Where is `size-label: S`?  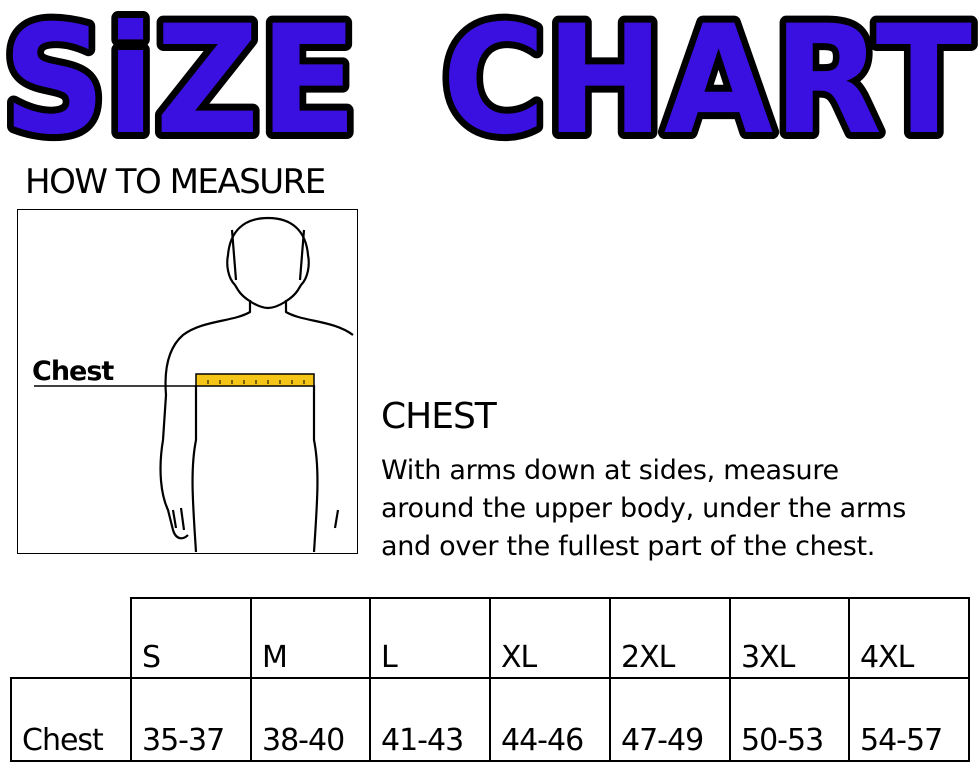 size-label: S is located at coordinates (151, 657).